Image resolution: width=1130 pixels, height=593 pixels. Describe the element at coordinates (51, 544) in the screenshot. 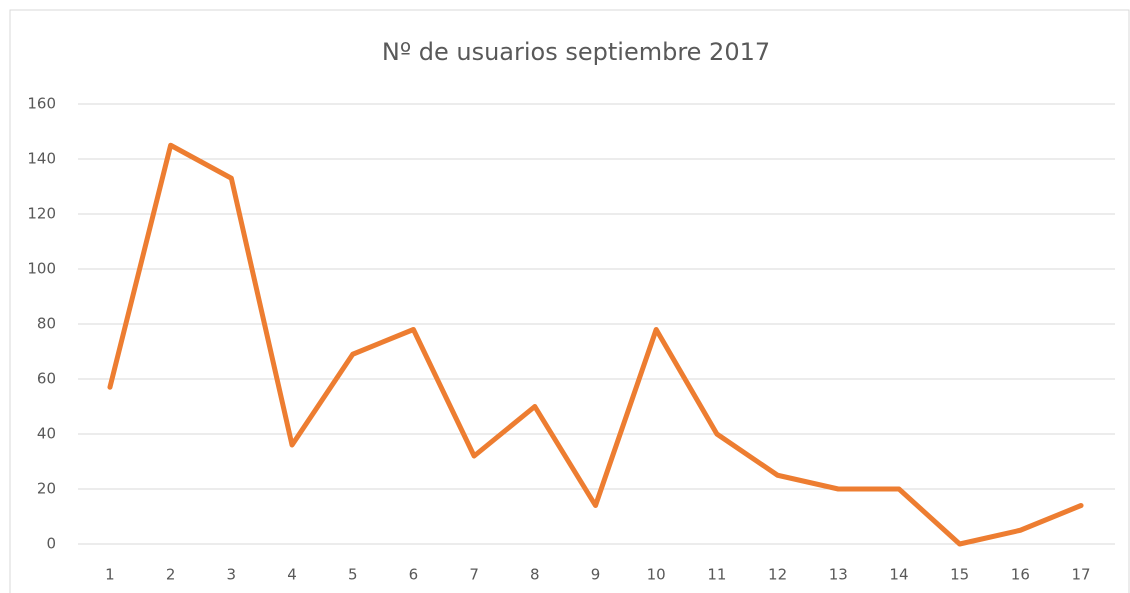

I see `y-tick-label: 0` at that location.